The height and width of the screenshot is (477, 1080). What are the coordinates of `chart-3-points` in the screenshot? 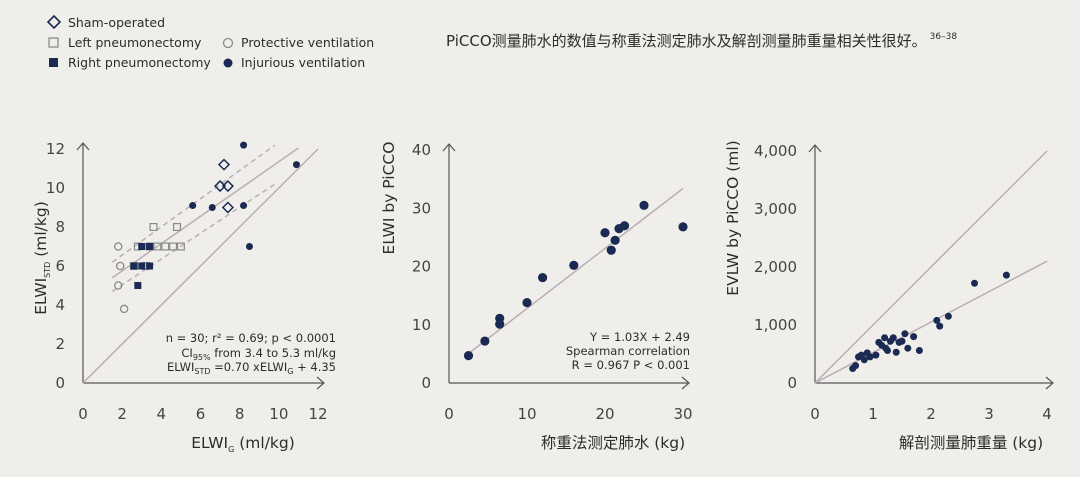 It's located at (929, 321).